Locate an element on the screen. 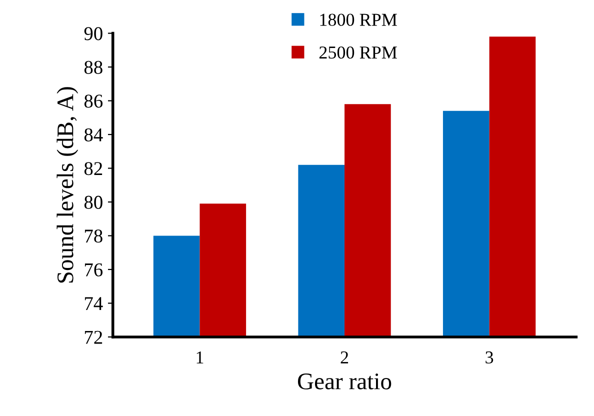 The height and width of the screenshot is (416, 594). legend-label: 1800 RPM is located at coordinates (358, 20).